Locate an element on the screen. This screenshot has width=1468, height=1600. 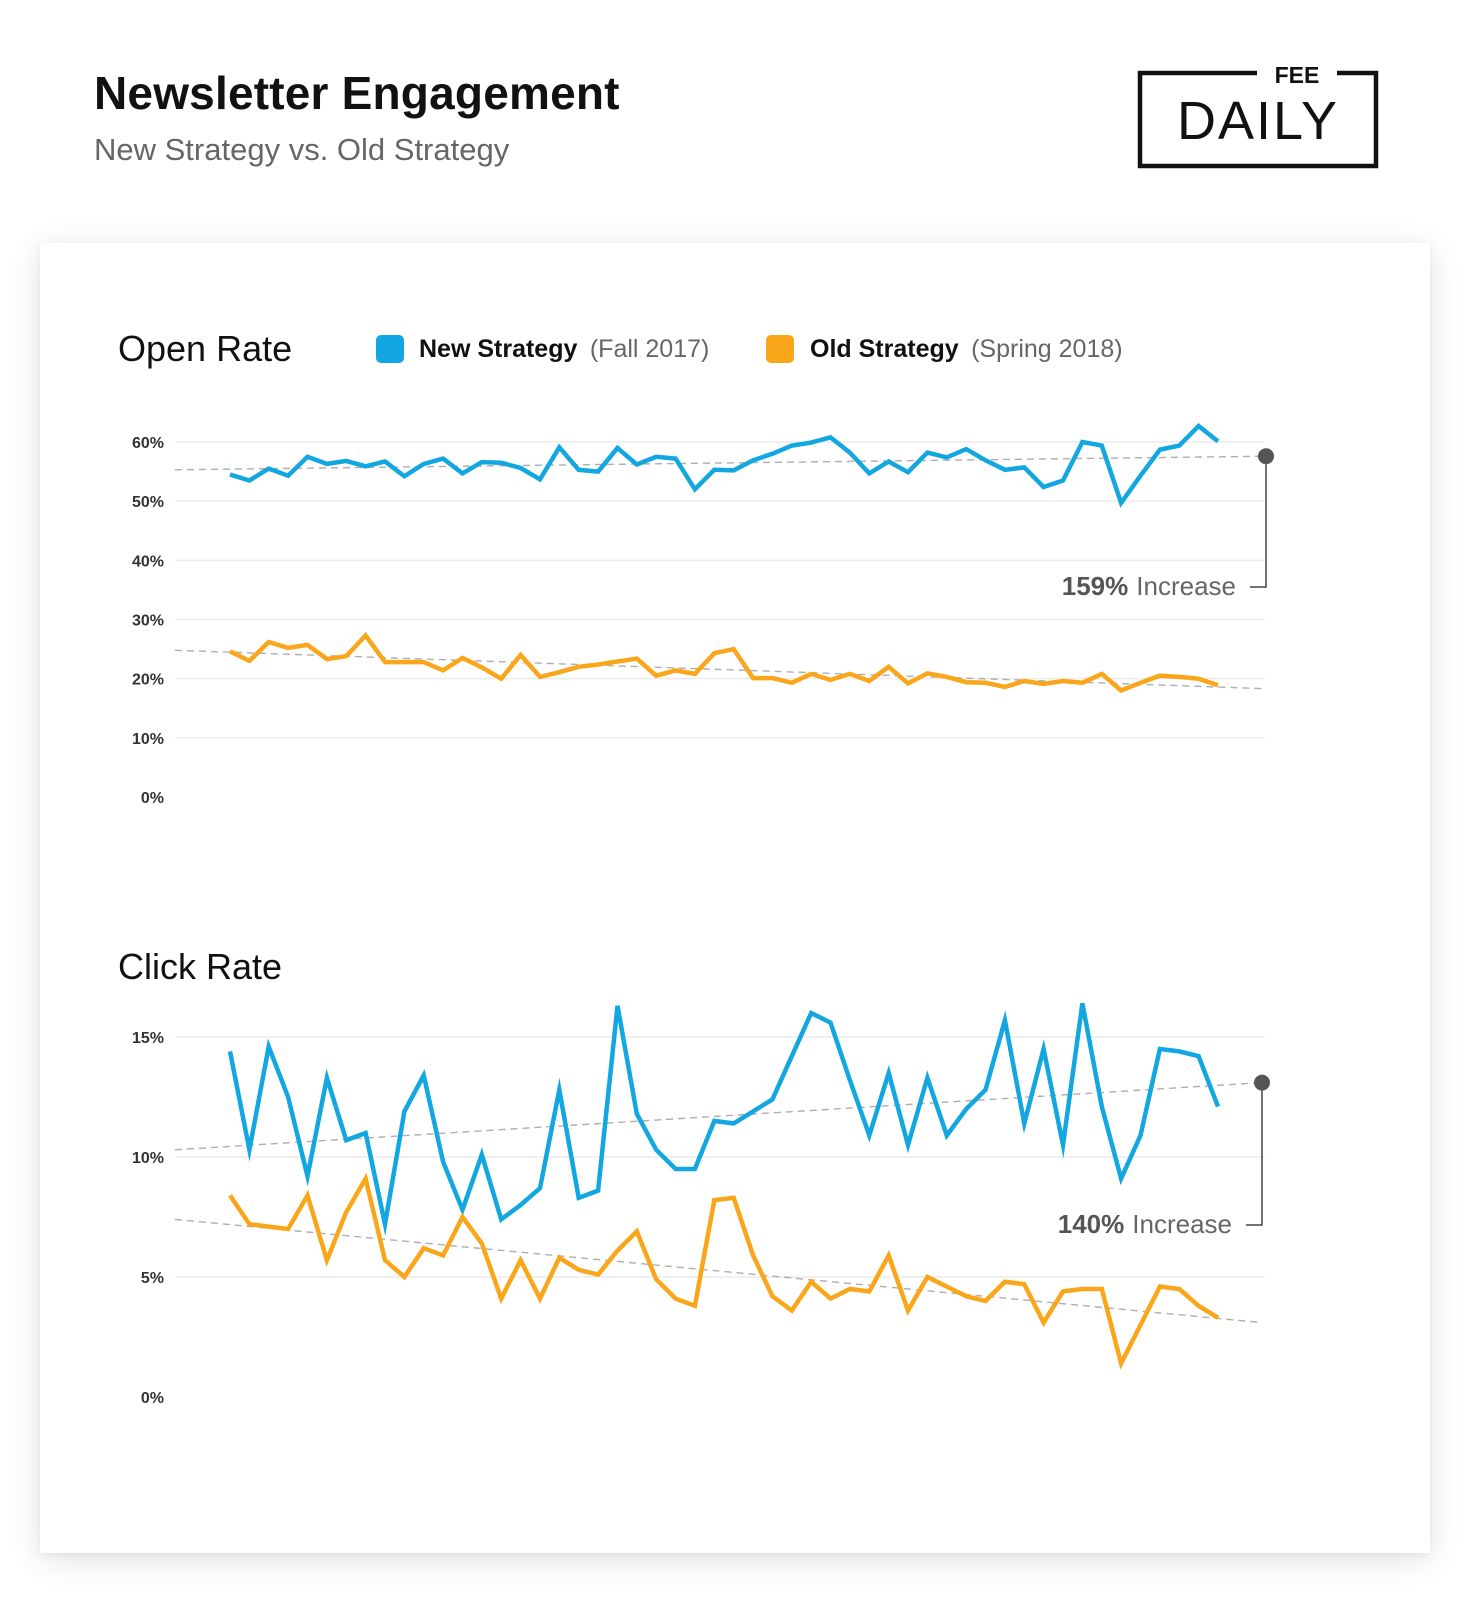
increase-annotation: 159% Increase is located at coordinates (1149, 586).